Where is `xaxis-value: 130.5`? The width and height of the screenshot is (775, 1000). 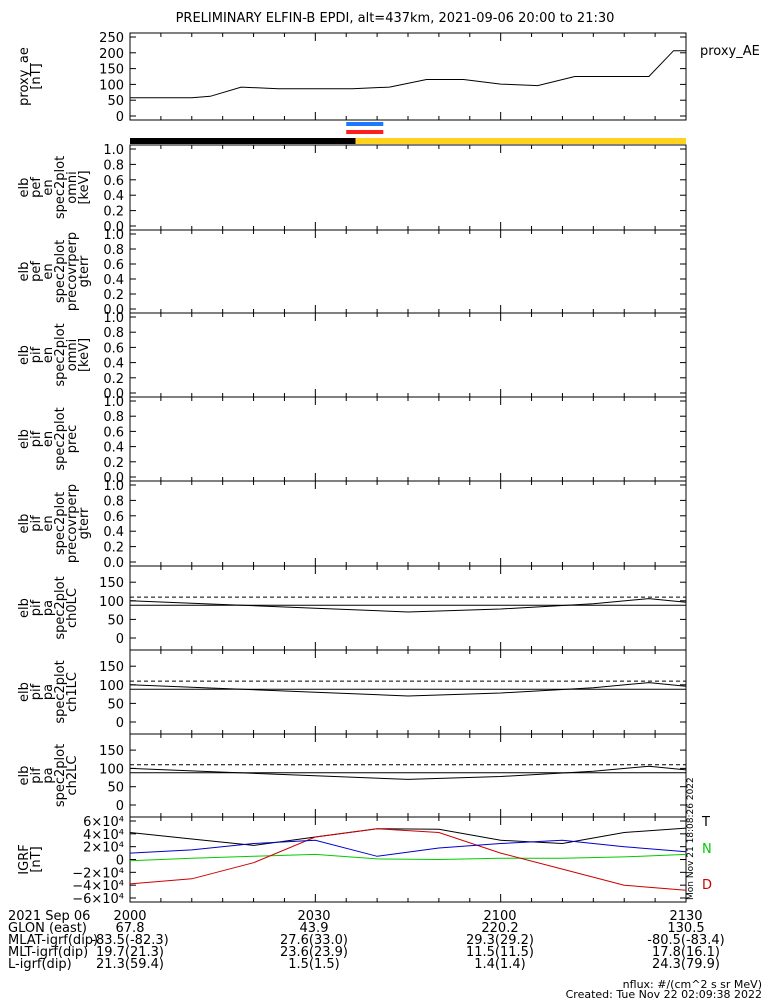
xaxis-value: 130.5 is located at coordinates (685, 928).